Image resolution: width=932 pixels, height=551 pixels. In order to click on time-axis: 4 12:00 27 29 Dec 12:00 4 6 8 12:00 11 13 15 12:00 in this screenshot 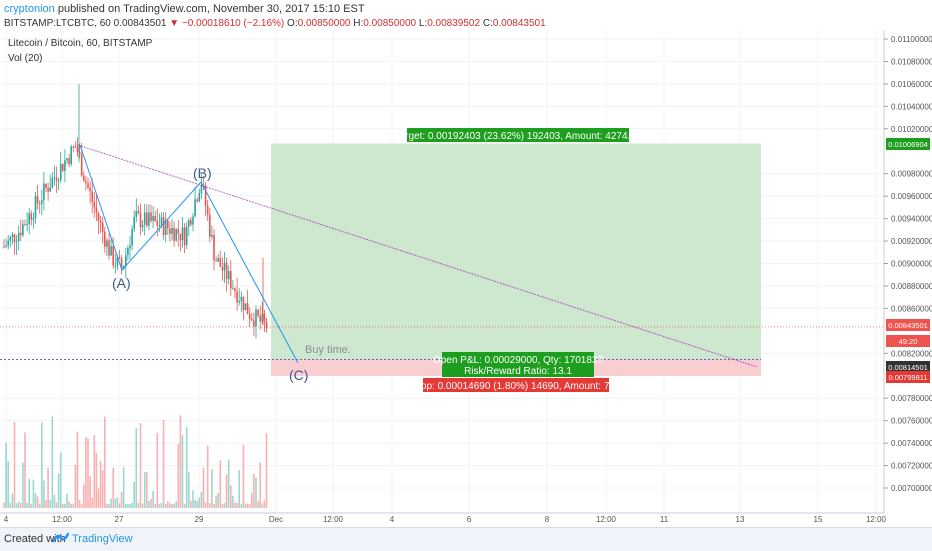, I will do `click(445, 519)`.